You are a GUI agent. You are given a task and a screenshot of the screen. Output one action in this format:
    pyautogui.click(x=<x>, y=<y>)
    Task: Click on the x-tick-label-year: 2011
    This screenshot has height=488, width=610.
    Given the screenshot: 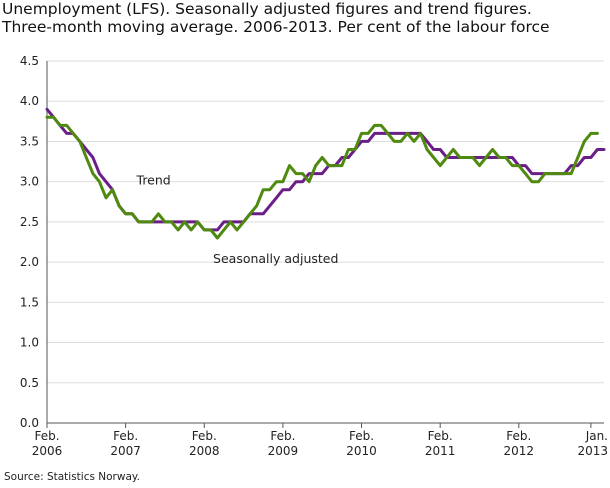 What is the action you would take?
    pyautogui.click(x=440, y=451)
    